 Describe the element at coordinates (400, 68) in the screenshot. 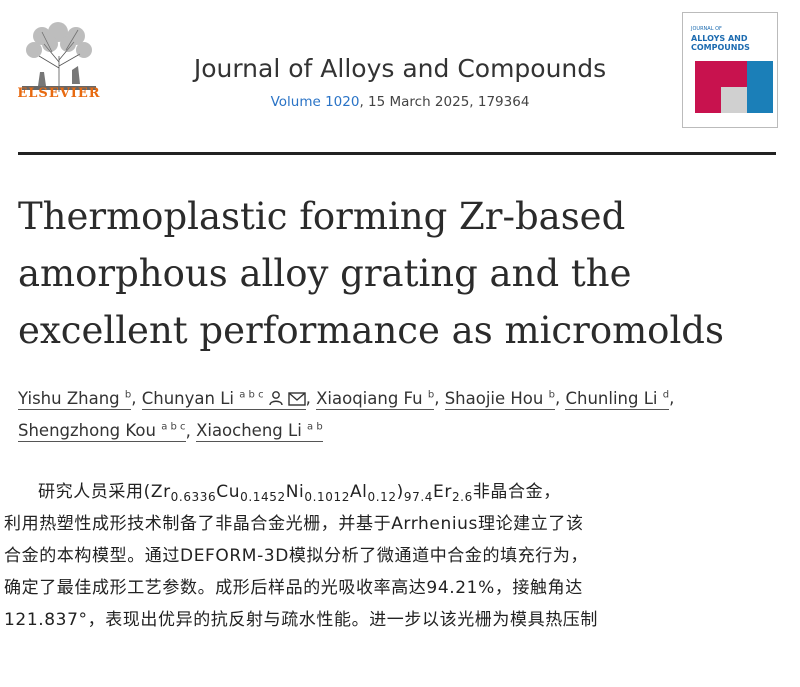

I see `journal-title: Journal of Alloys and Compounds` at that location.